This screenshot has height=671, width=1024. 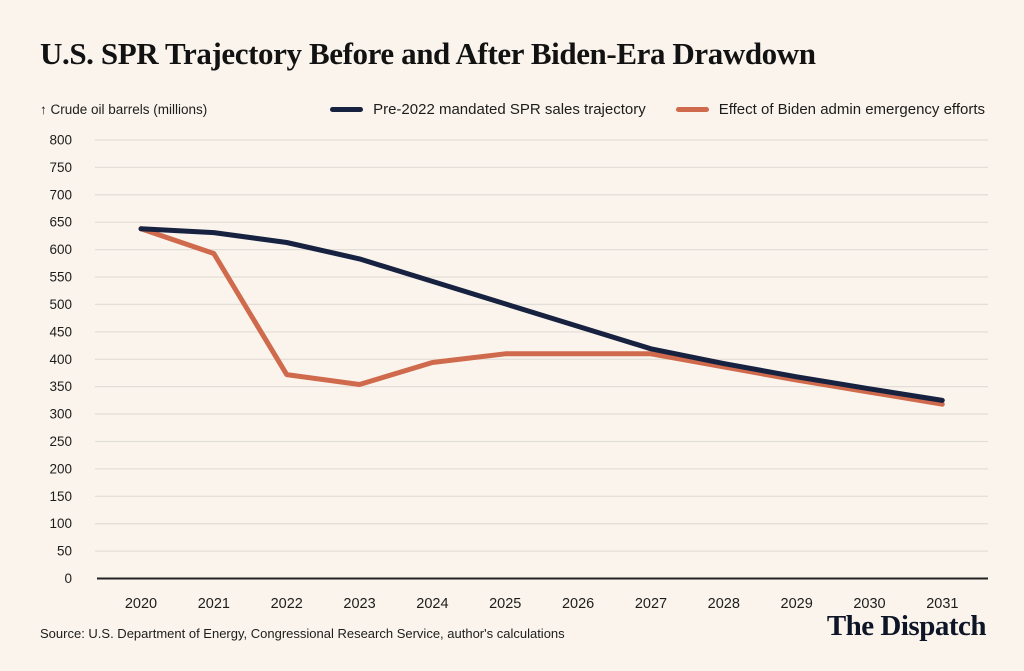 I want to click on legend-label: Effect of Biden admin emergency efforts, so click(x=851, y=109).